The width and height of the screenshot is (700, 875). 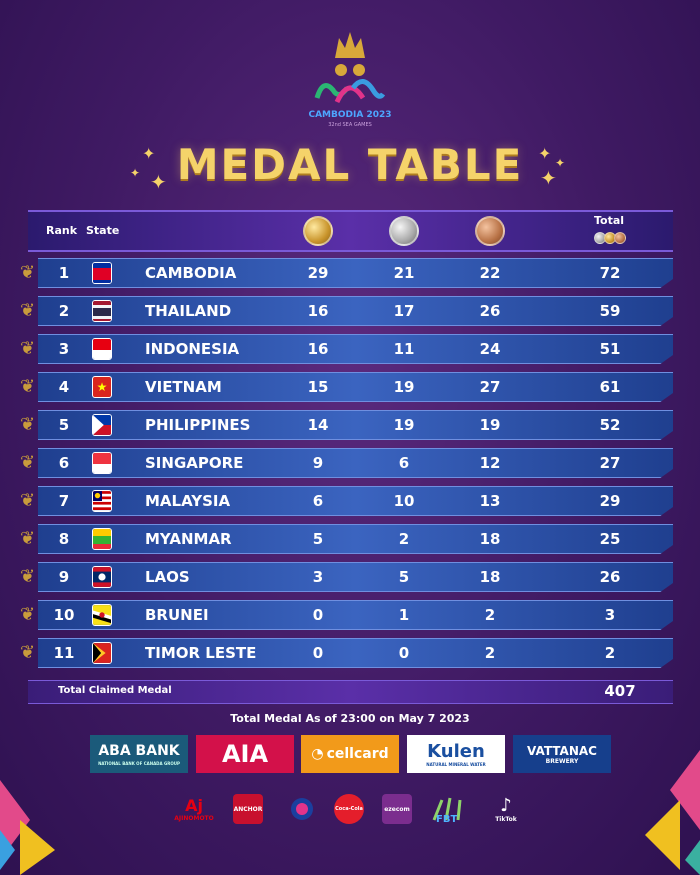 What do you see at coordinates (64, 311) in the screenshot?
I see `rank-cell: 2` at bounding box center [64, 311].